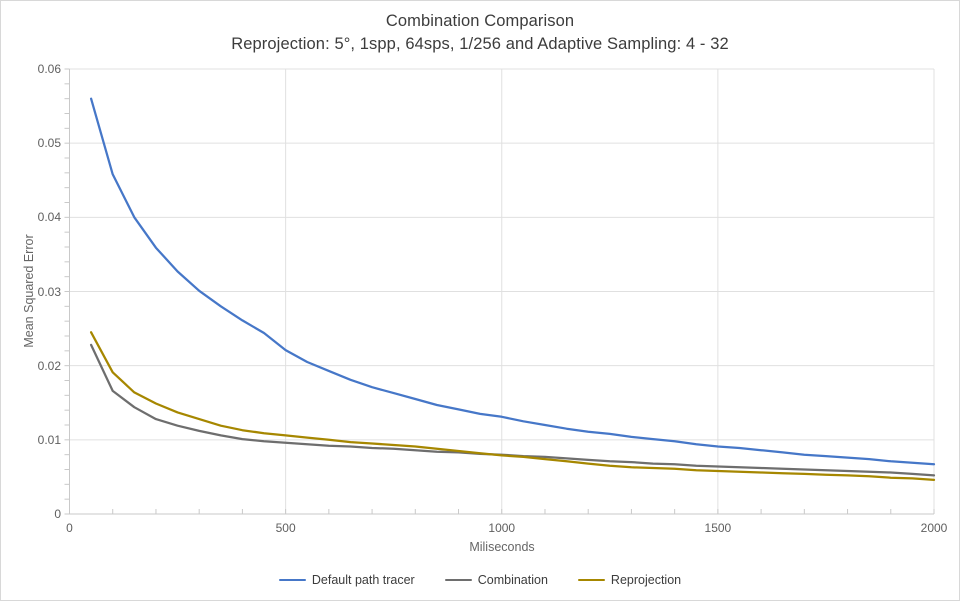 Image resolution: width=960 pixels, height=601 pixels. I want to click on x-axis-tick-labels: 0 500 1000 1500 2000, so click(480, 529).